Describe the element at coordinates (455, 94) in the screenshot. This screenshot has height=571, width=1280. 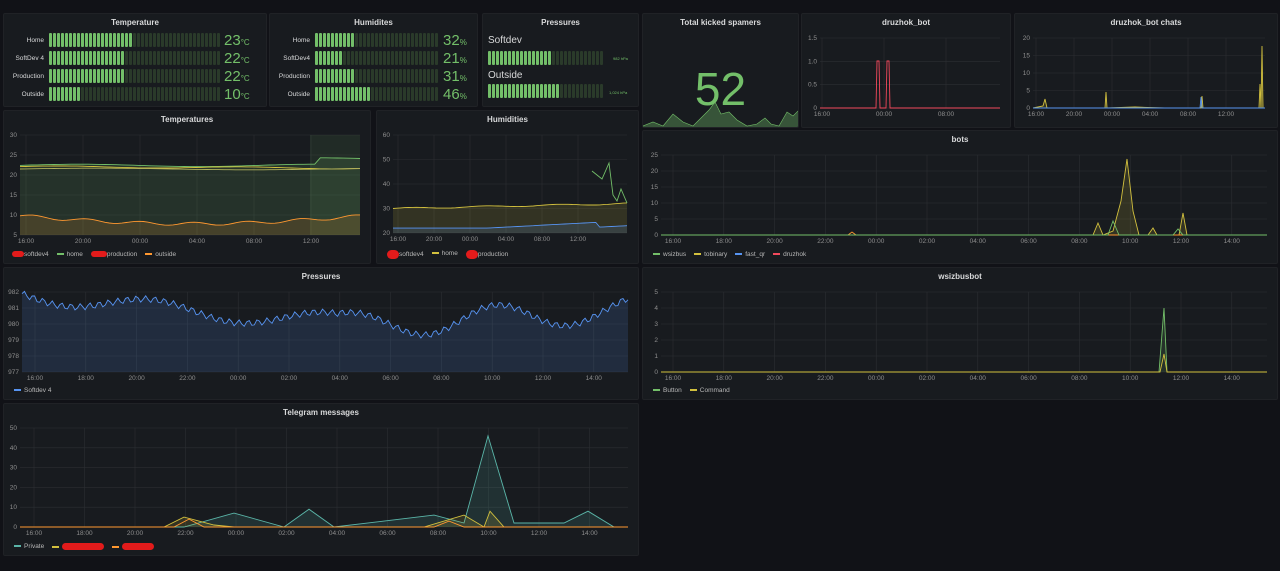
I see `gauge-value: 46%` at that location.